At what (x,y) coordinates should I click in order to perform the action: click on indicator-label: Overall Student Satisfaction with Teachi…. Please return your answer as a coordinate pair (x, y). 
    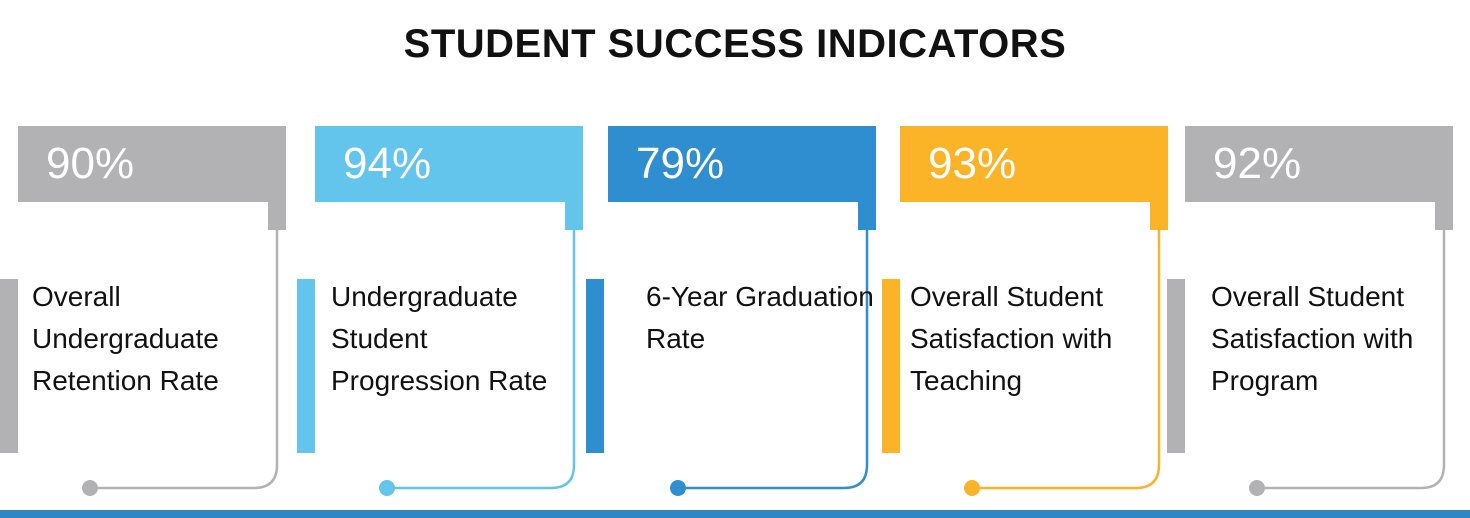
    Looking at the image, I should click on (1011, 338).